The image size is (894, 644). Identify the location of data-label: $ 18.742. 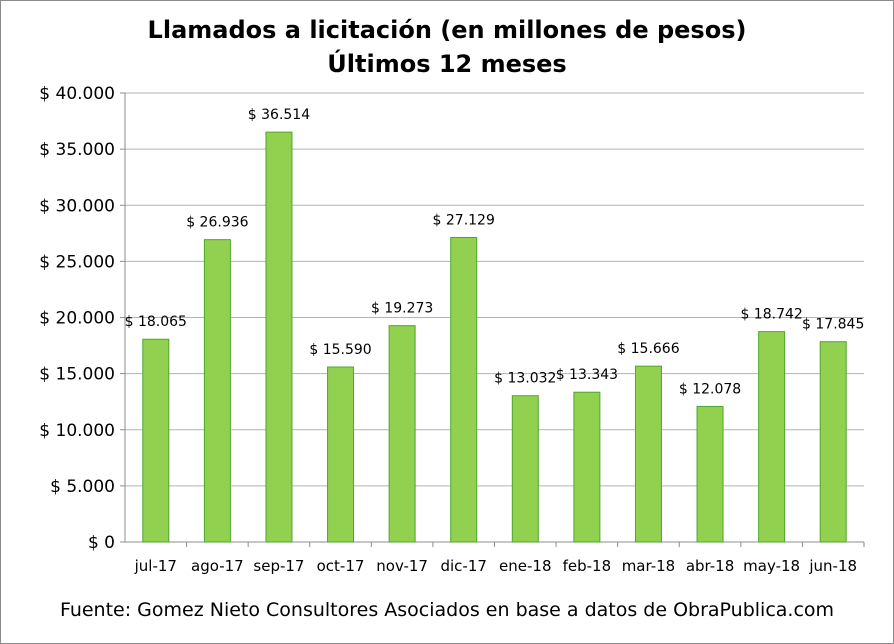
(771, 315).